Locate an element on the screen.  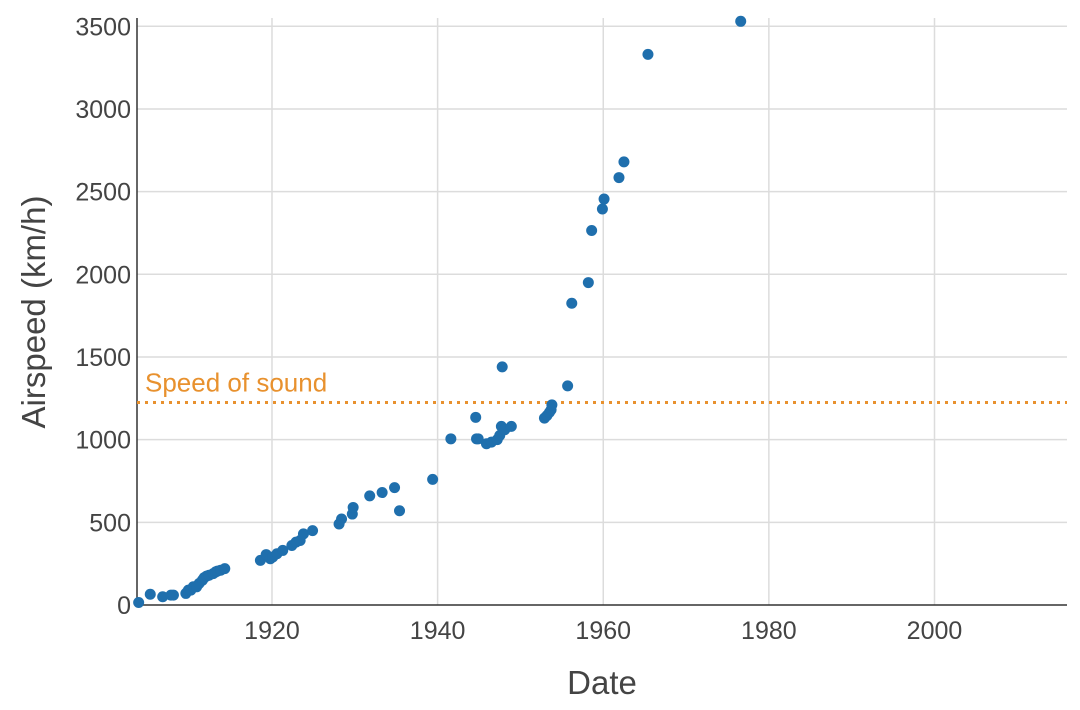
y-tick-label: 3000 is located at coordinates (103, 110).